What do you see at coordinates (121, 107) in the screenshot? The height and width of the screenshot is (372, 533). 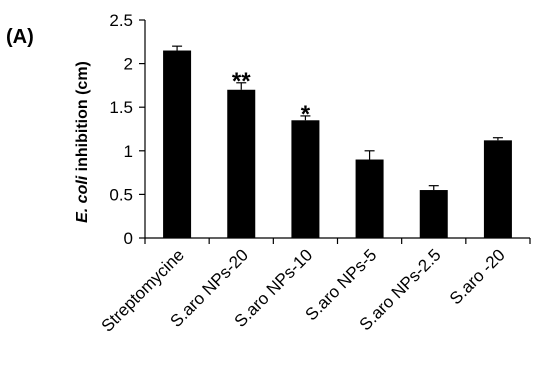 I see `y-tick-label: 1.5` at bounding box center [121, 107].